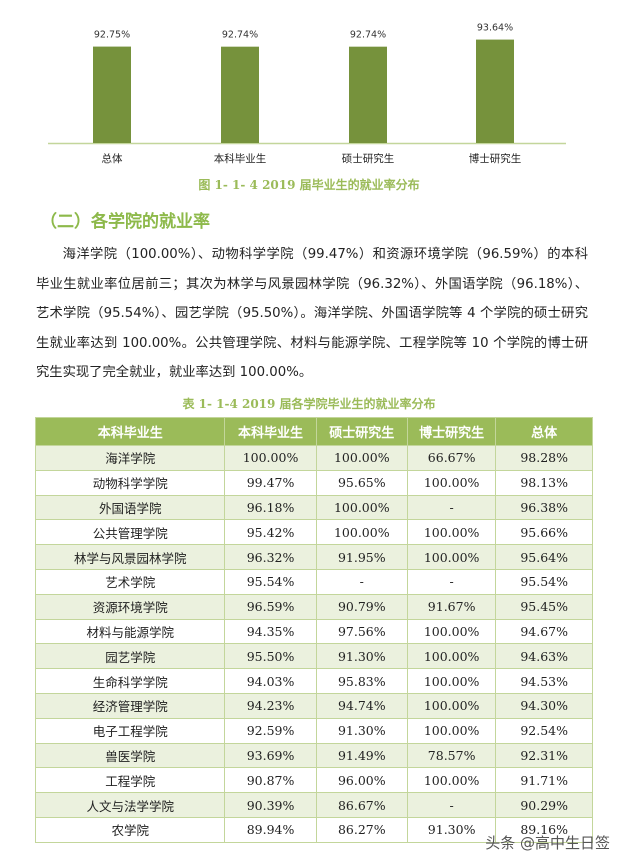  I want to click on table-row: 园艺学院 95.50% 91.30% 100.00% 94.63%, so click(313, 656).